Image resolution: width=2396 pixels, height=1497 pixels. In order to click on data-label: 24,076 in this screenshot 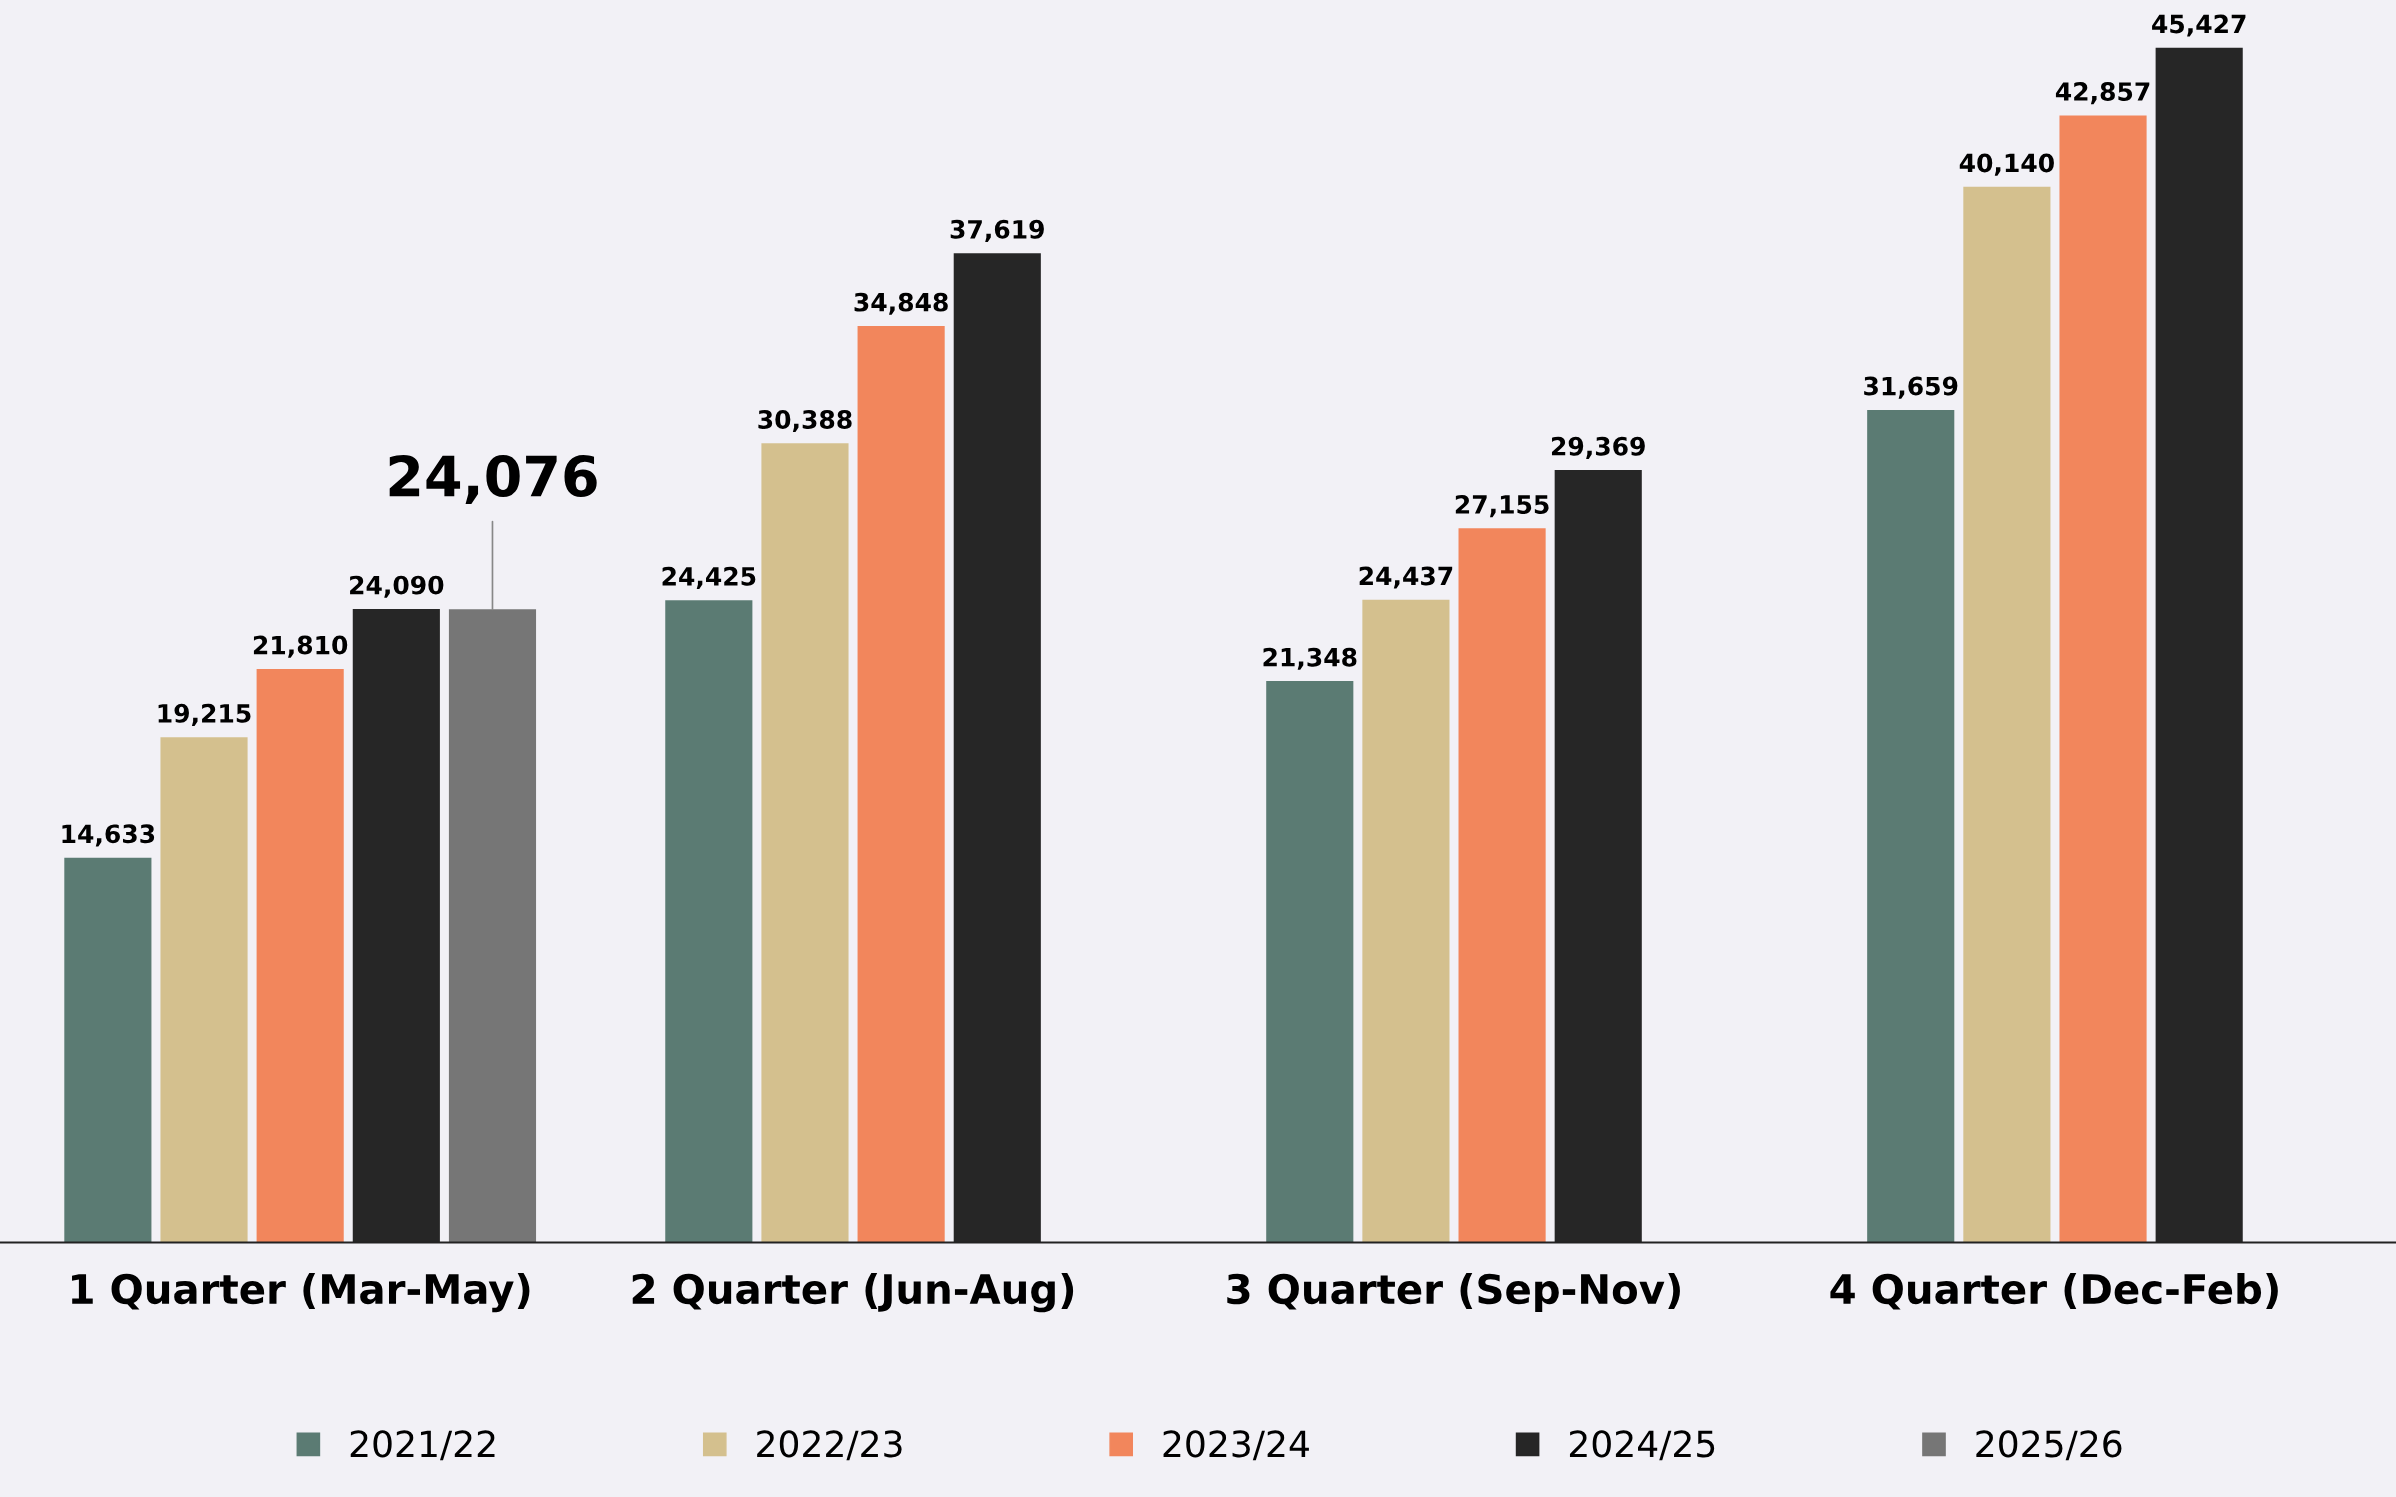, I will do `click(493, 479)`.